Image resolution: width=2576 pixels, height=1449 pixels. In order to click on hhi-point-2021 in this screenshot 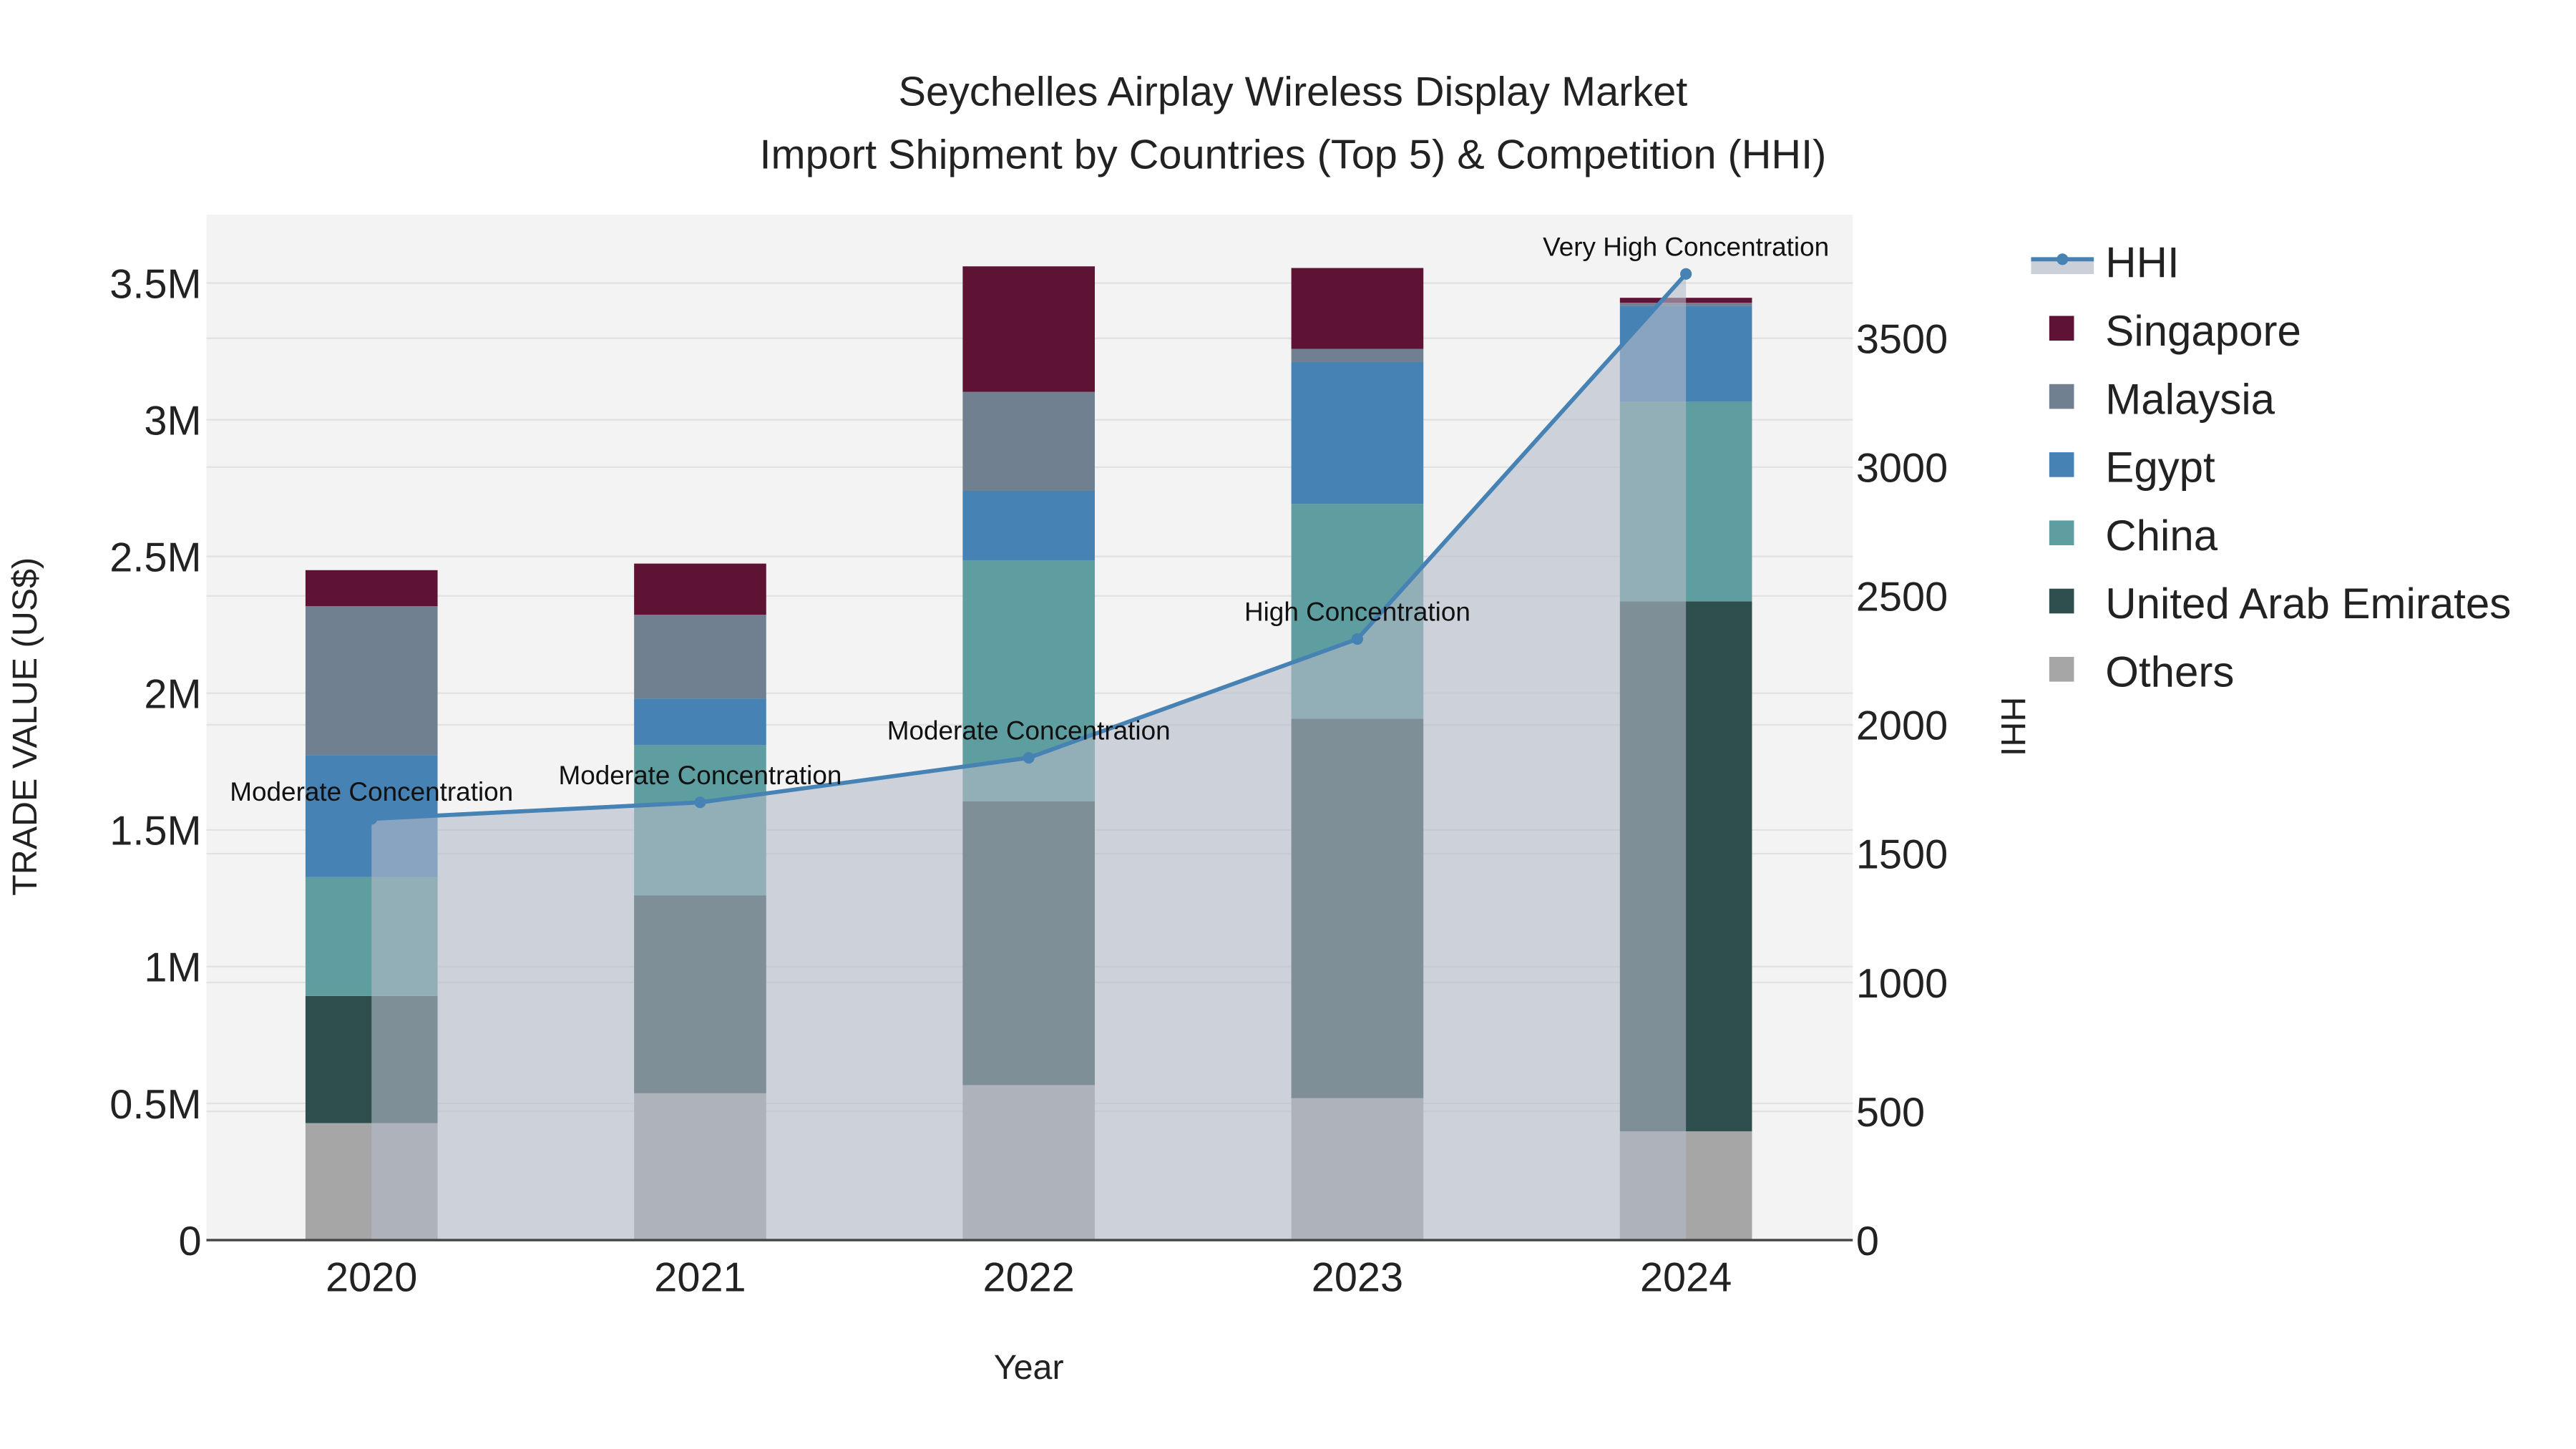, I will do `click(700, 802)`.